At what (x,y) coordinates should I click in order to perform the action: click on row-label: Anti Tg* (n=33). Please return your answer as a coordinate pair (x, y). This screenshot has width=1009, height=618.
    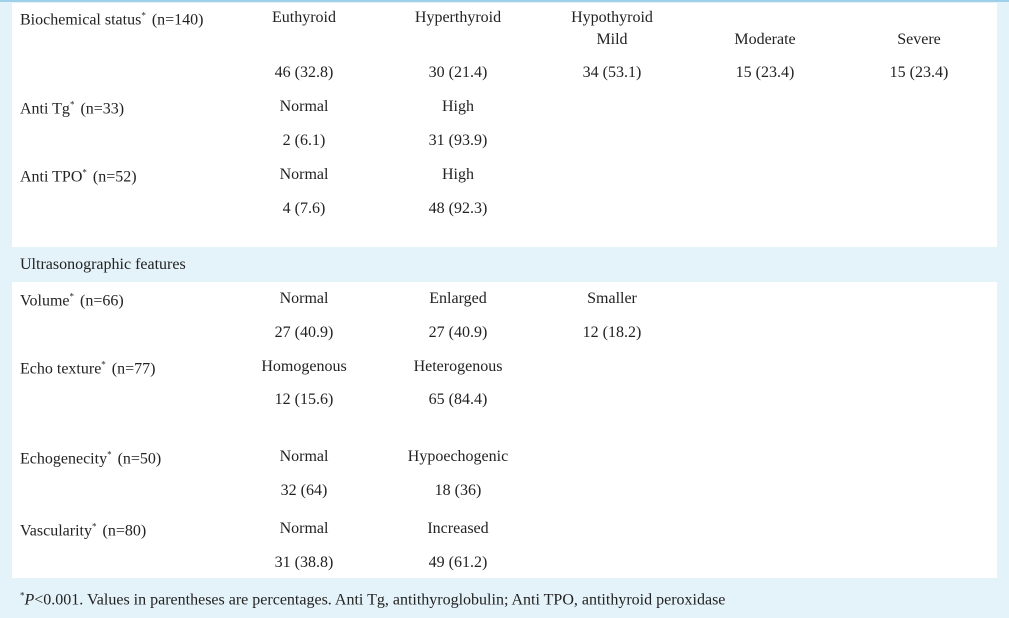
    Looking at the image, I should click on (72, 107).